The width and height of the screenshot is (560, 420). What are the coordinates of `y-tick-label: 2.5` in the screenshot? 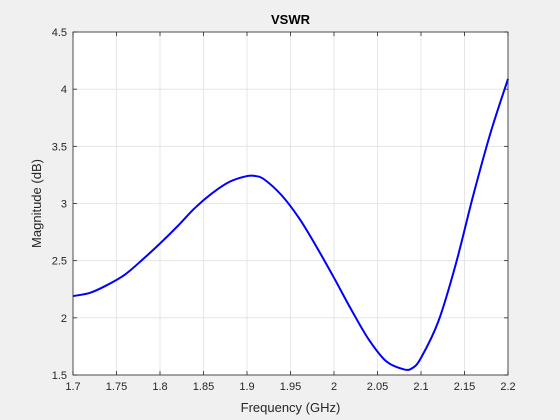 It's located at (59, 262).